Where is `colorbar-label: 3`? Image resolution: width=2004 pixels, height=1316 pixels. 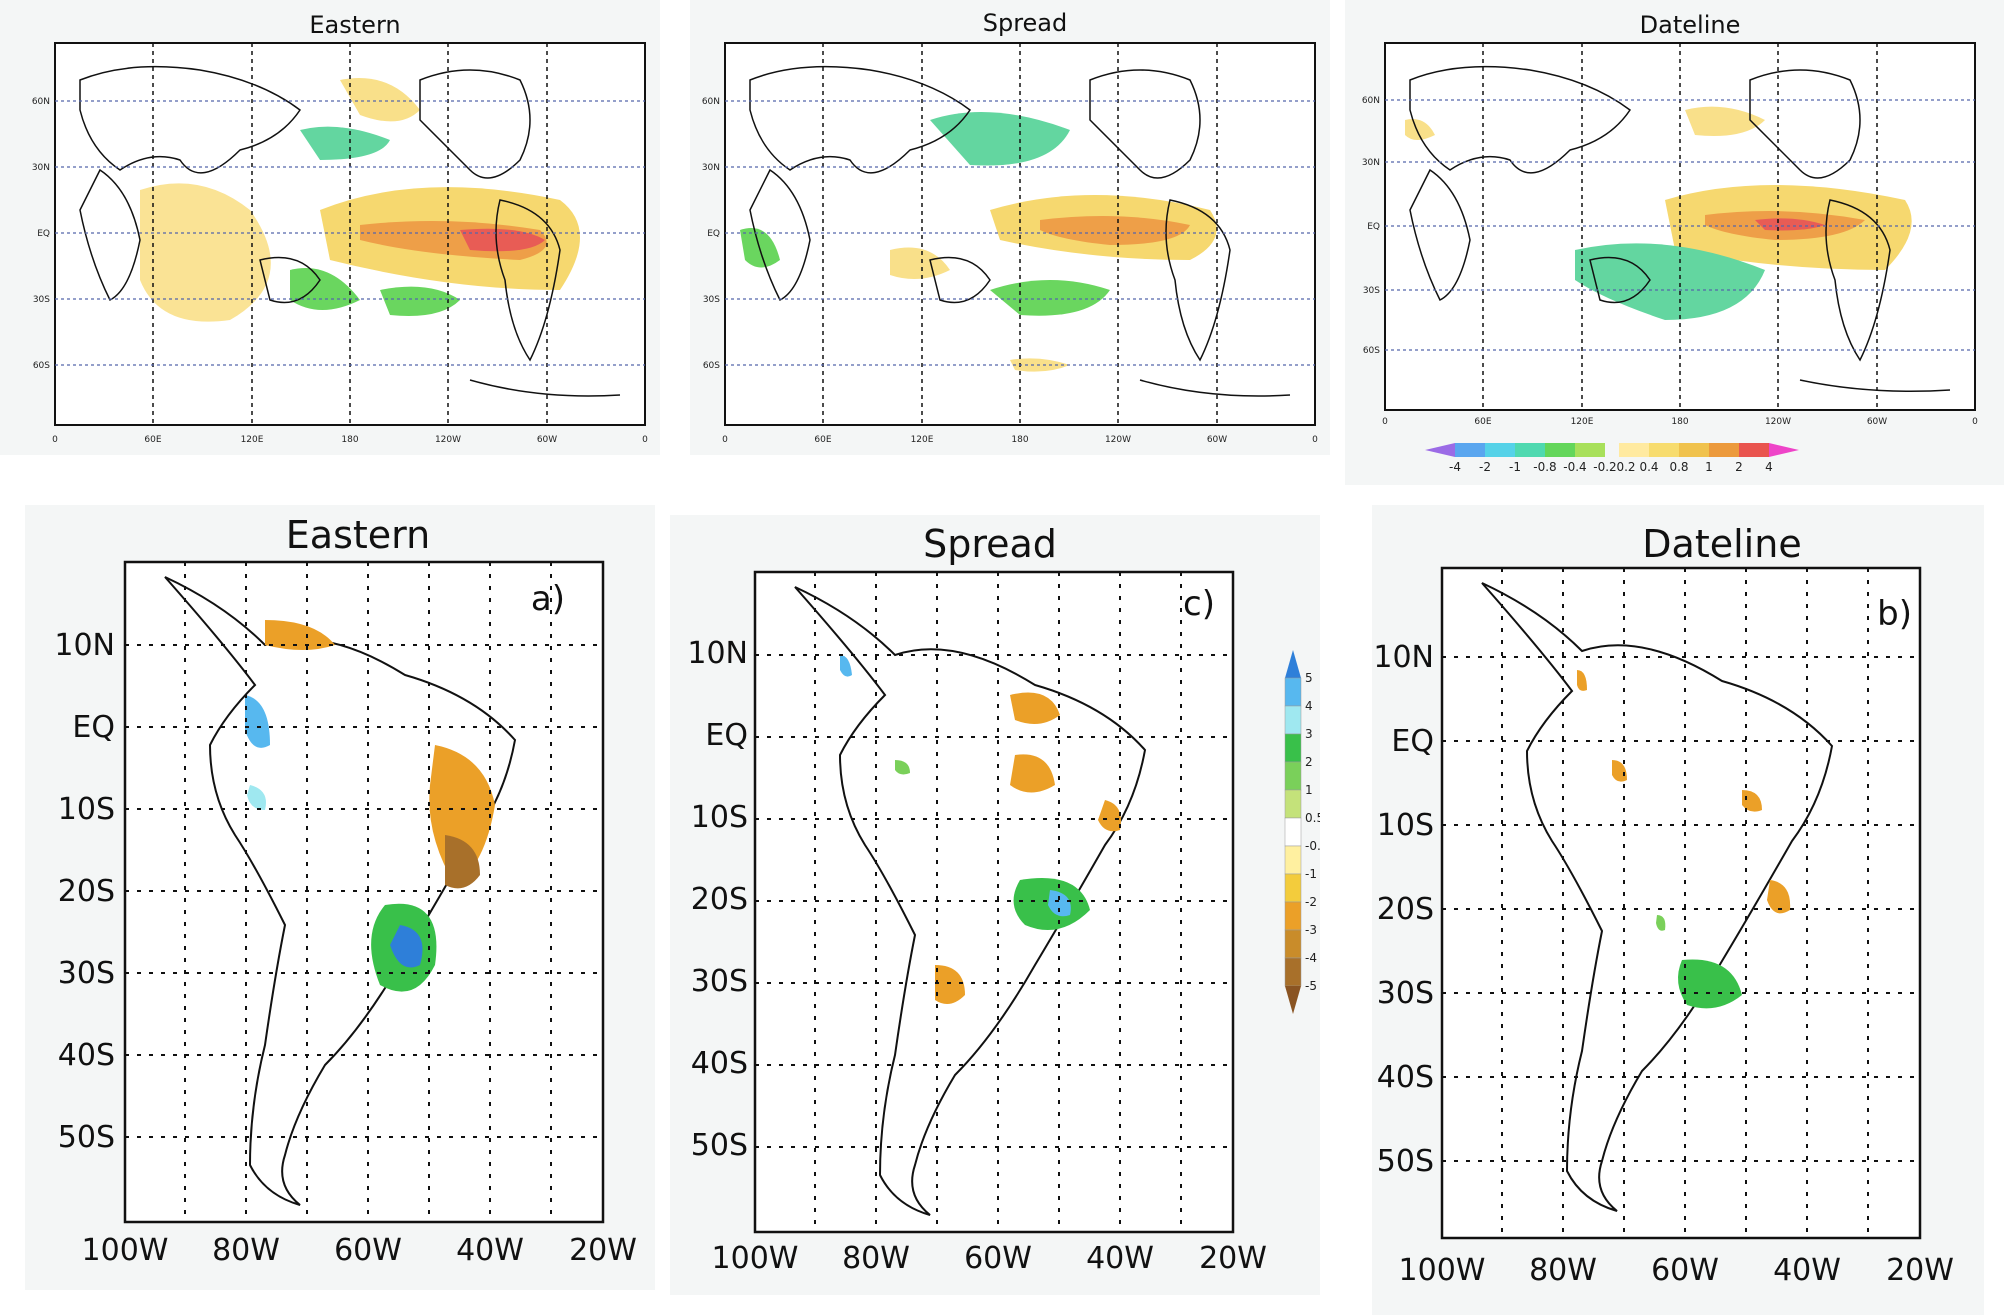
colorbar-label: 3 is located at coordinates (1309, 734).